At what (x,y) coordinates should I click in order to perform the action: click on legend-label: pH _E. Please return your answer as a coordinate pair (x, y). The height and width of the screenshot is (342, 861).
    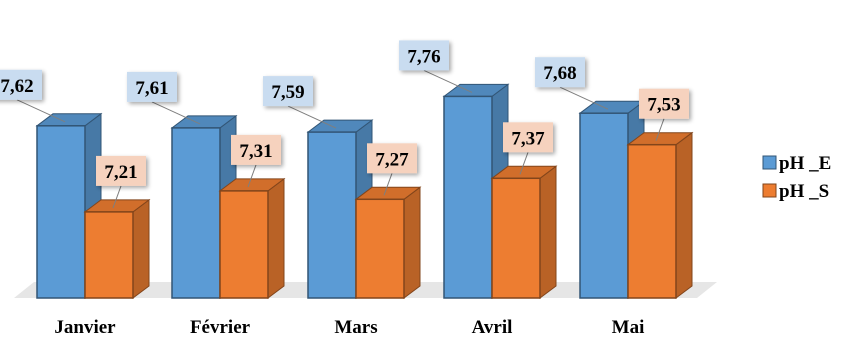
    Looking at the image, I should click on (805, 163).